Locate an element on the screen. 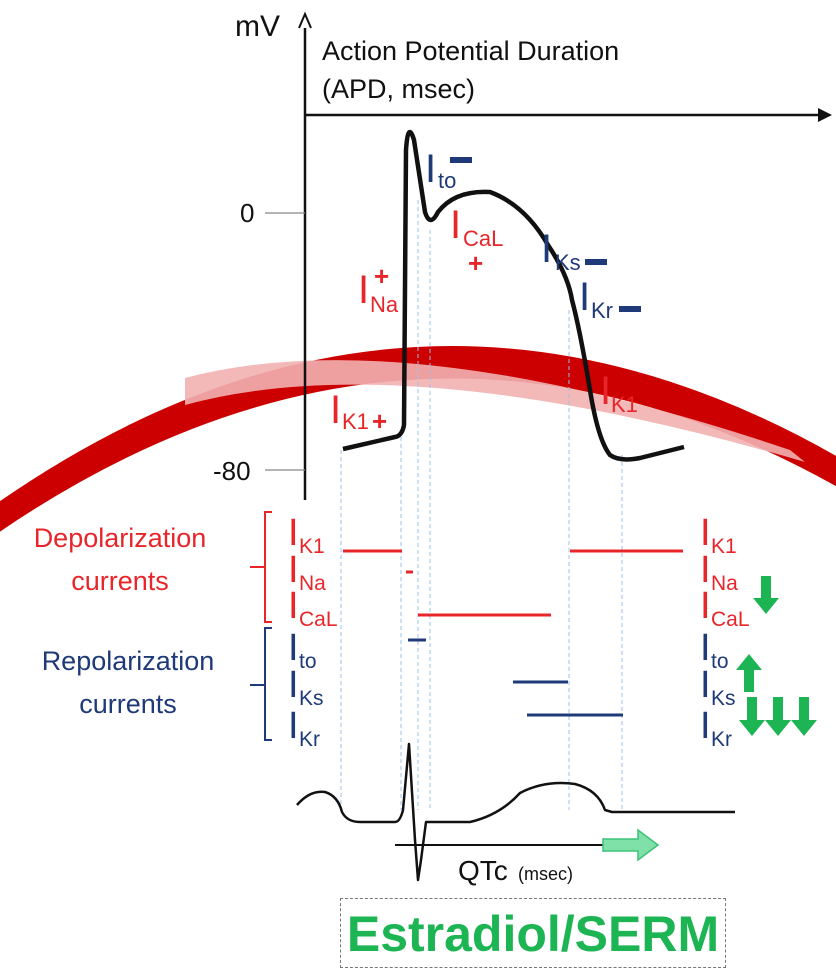  label-ical: I CaL + is located at coordinates (476, 240).